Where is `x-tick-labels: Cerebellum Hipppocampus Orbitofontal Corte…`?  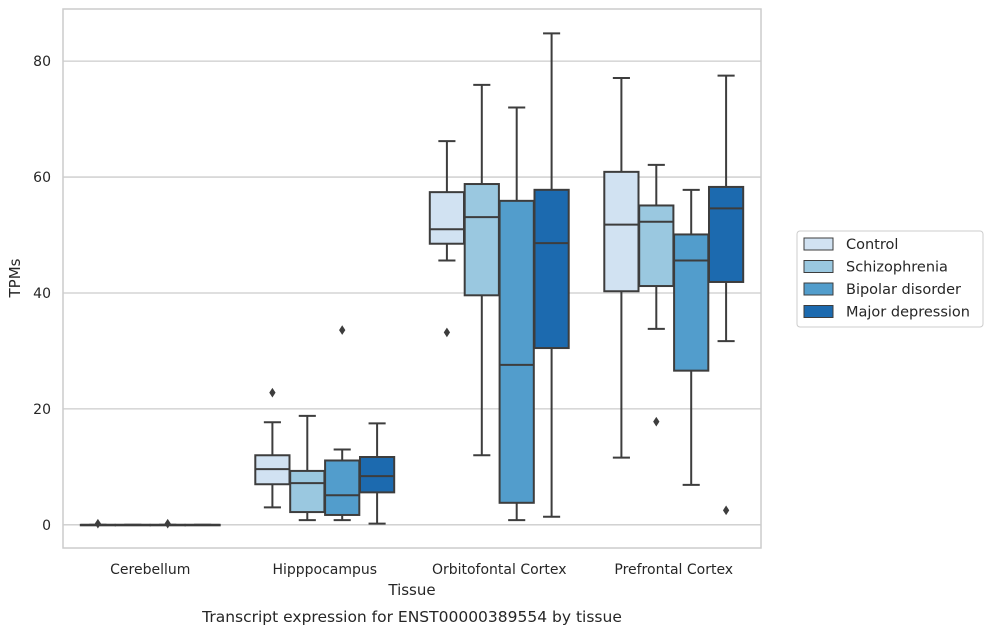 x-tick-labels: Cerebellum Hipppocampus Orbitofontal Corte… is located at coordinates (421, 570).